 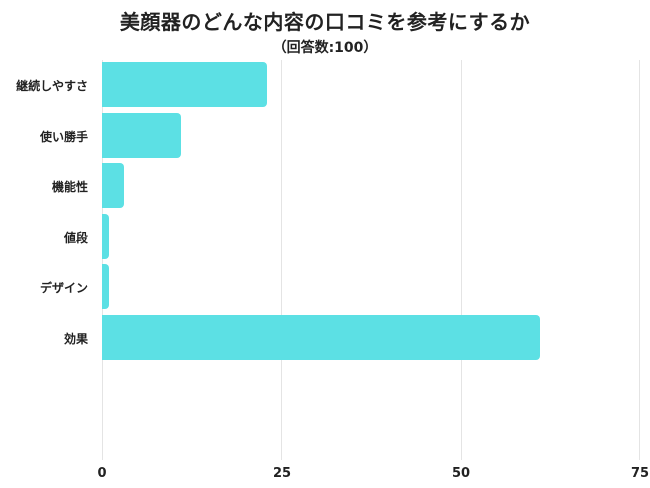 What do you see at coordinates (69, 187) in the screenshot?
I see `category-label: 機能性` at bounding box center [69, 187].